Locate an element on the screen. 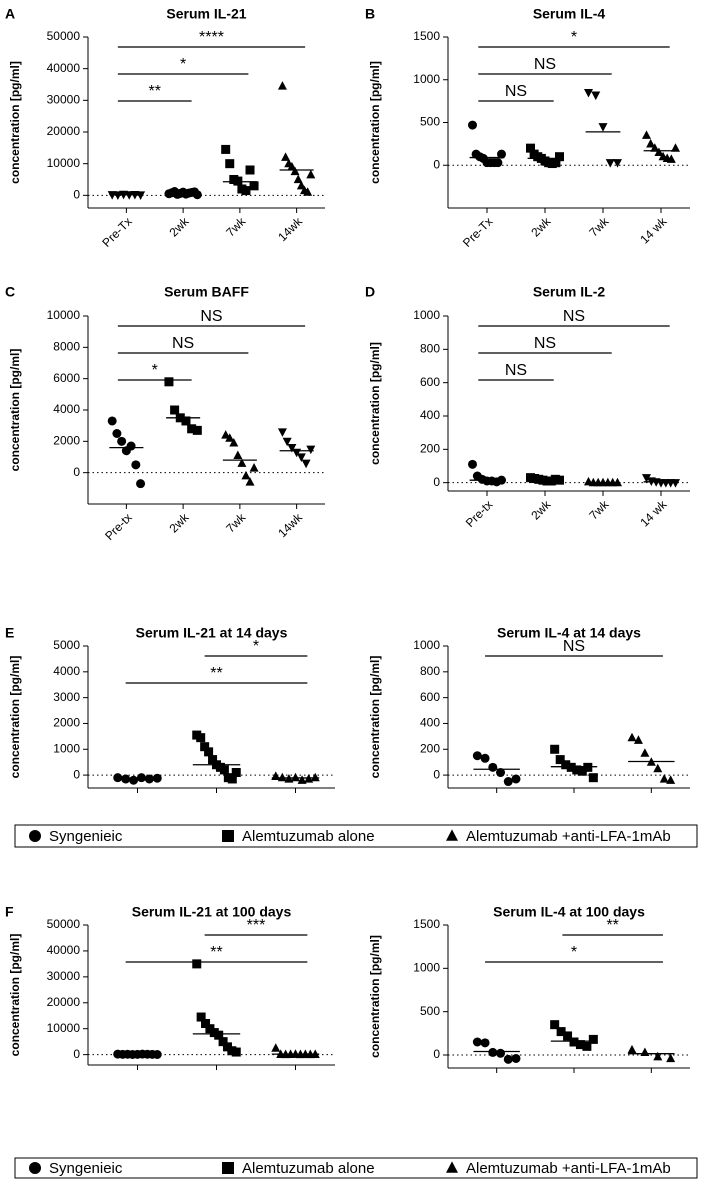 The width and height of the screenshot is (709, 1181). panel-letter: C is located at coordinates (10, 292).